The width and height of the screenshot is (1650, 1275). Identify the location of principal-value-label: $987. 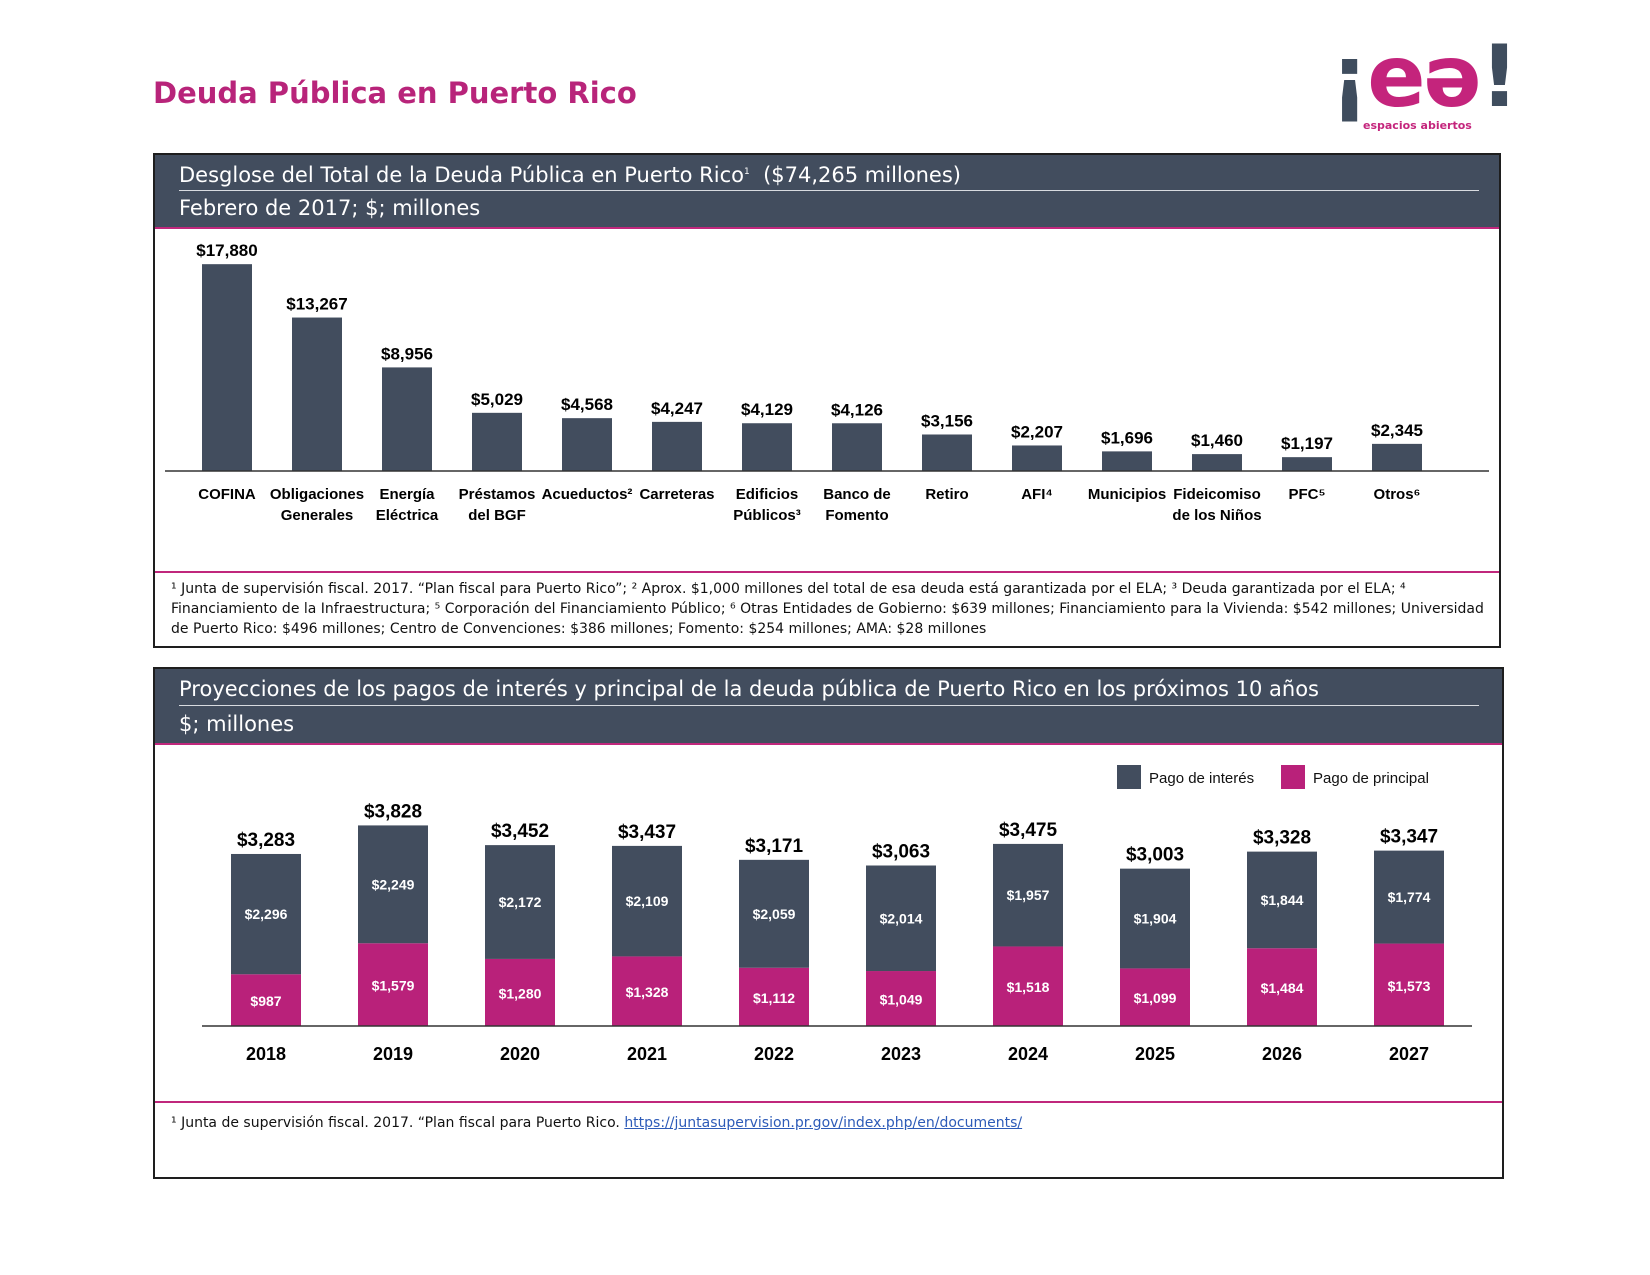
(265, 1001).